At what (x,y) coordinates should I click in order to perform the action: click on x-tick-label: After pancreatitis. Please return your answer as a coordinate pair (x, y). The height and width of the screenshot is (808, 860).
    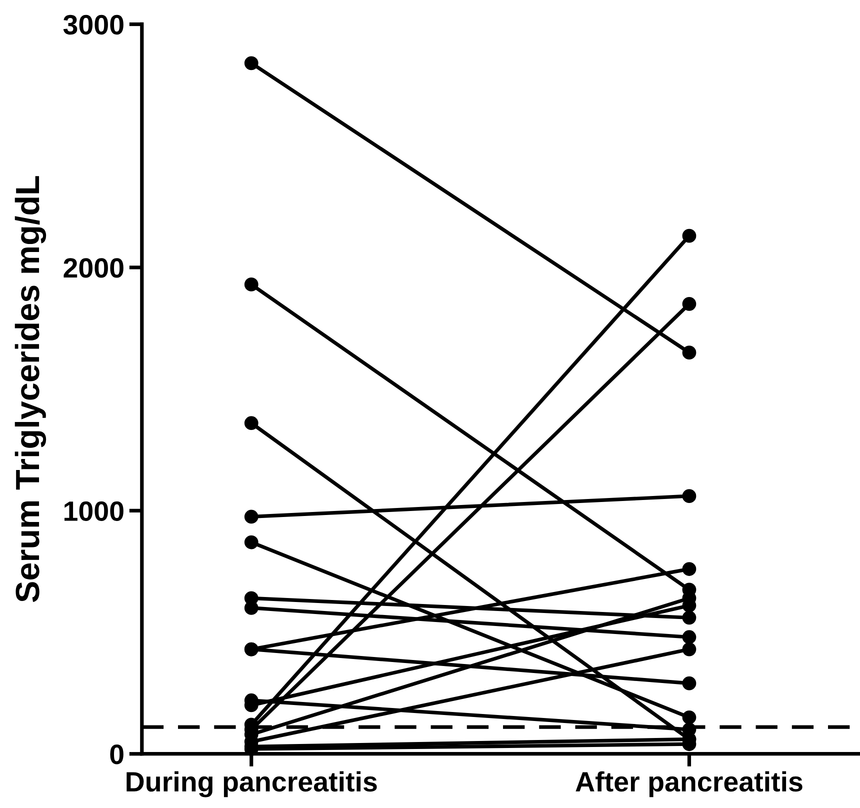
    Looking at the image, I should click on (689, 784).